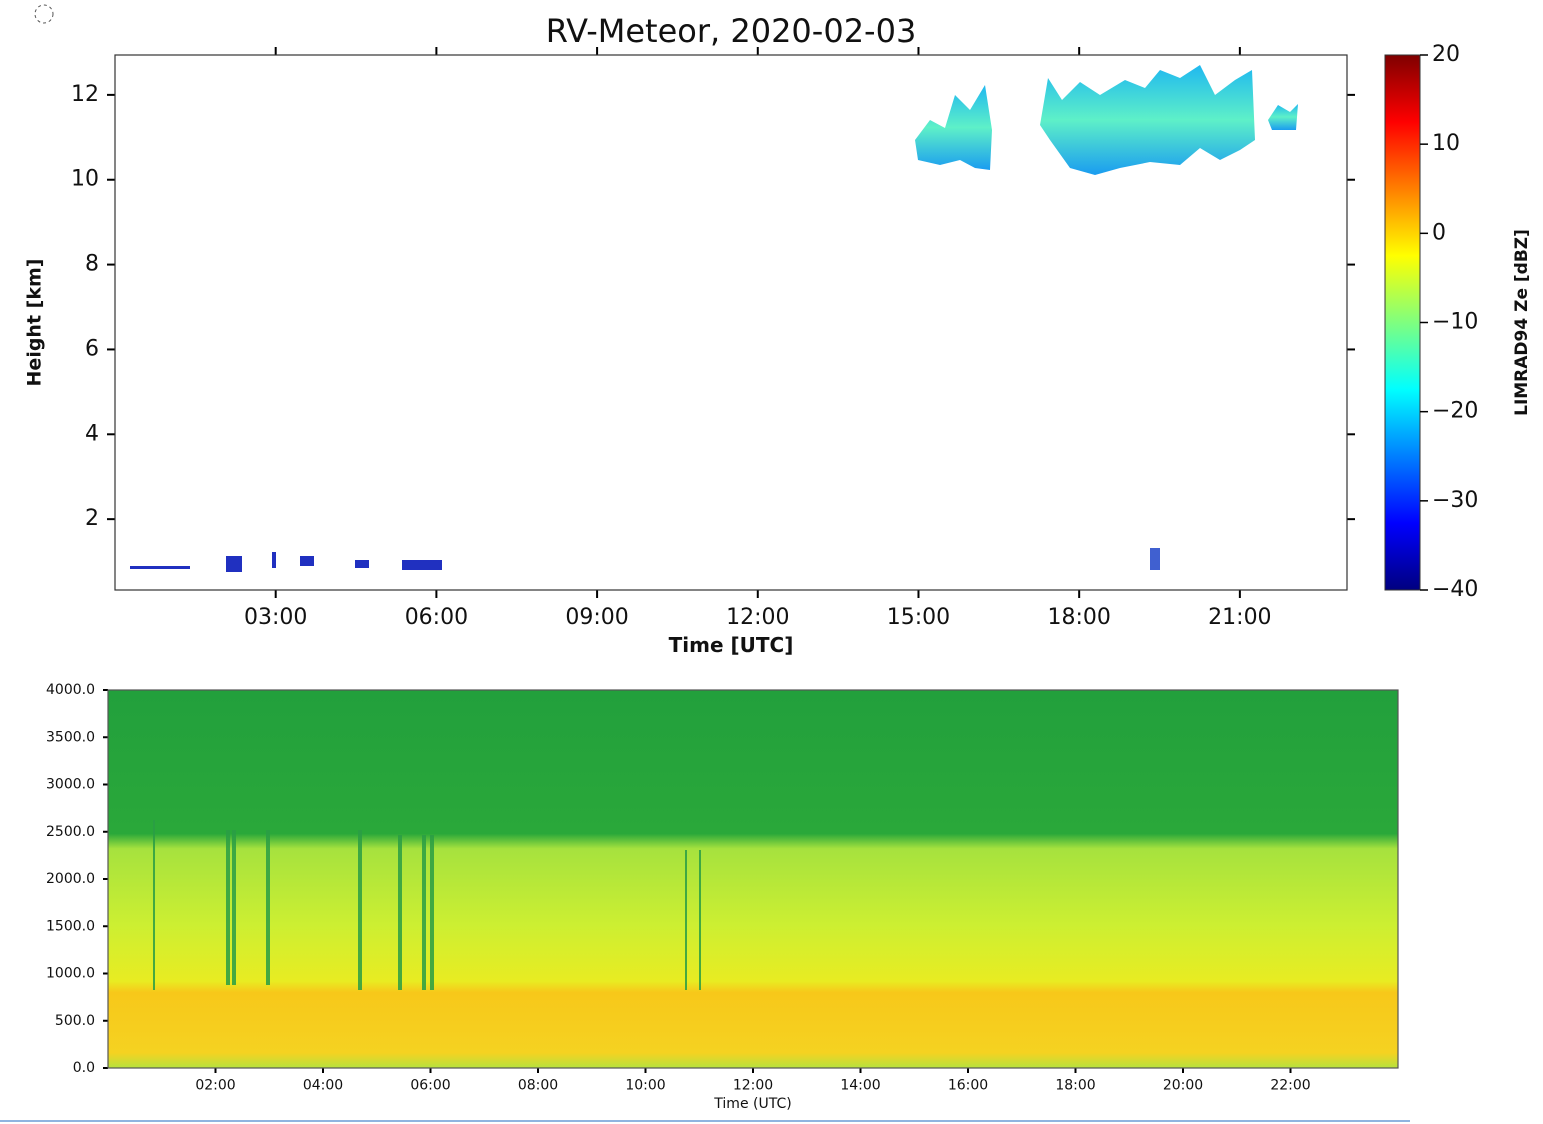  What do you see at coordinates (323, 1086) in the screenshot?
I see `x-tick-label: 04:00` at bounding box center [323, 1086].